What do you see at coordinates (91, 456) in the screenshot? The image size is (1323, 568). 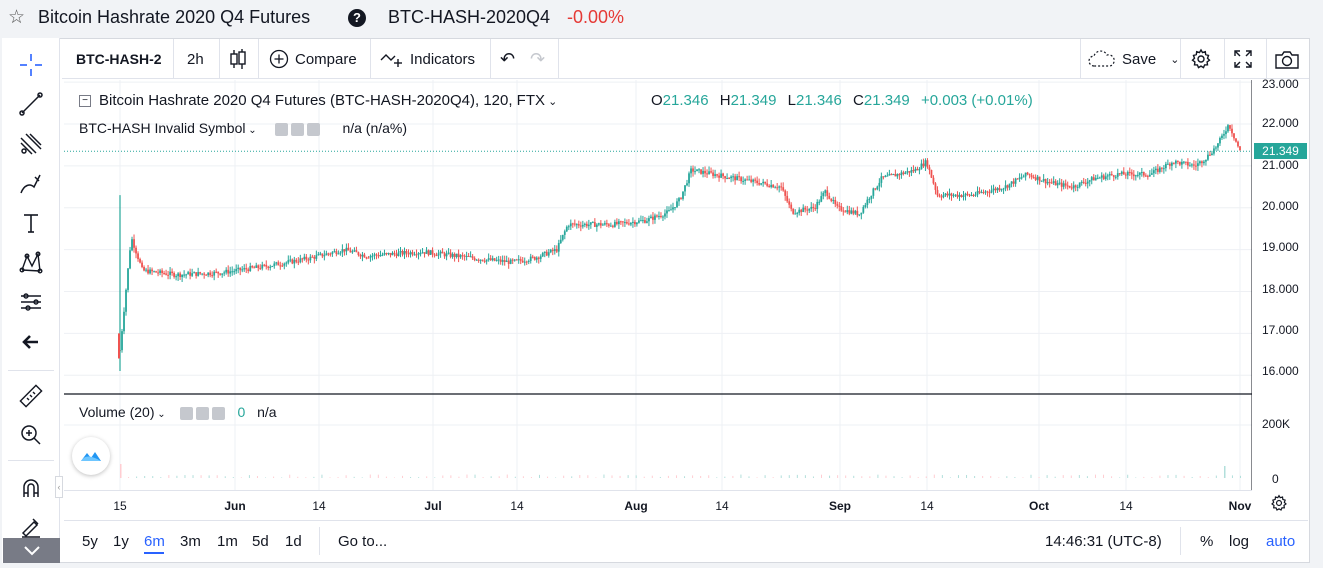 I see `tradingview-logo-icon` at bounding box center [91, 456].